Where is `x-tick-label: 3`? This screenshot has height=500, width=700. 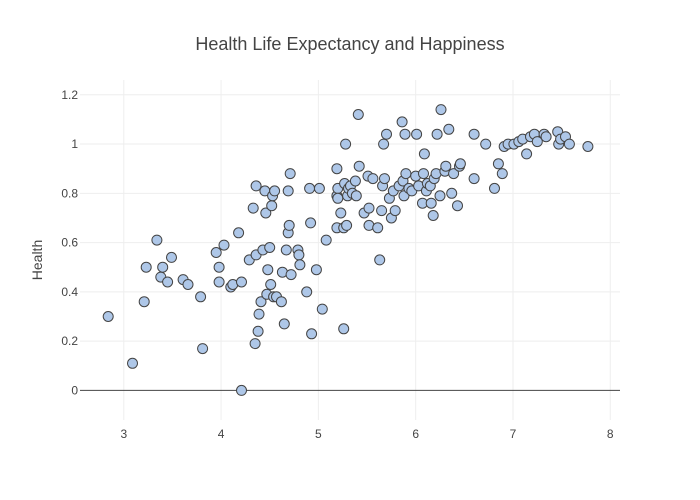
x-tick-label: 3 is located at coordinates (123, 434).